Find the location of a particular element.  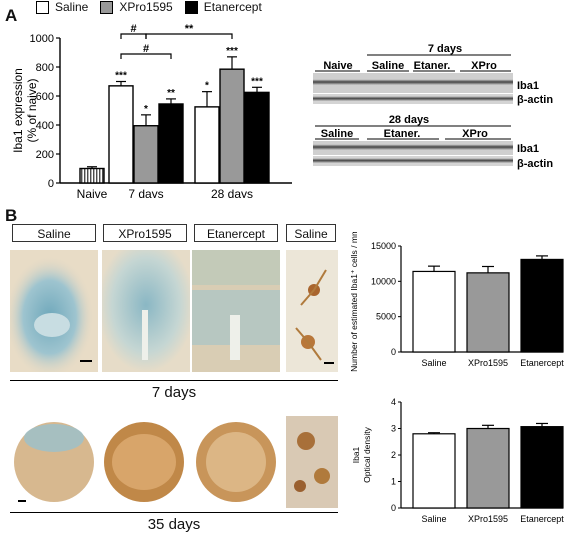

img-label-saline: Saline is located at coordinates (54, 233).